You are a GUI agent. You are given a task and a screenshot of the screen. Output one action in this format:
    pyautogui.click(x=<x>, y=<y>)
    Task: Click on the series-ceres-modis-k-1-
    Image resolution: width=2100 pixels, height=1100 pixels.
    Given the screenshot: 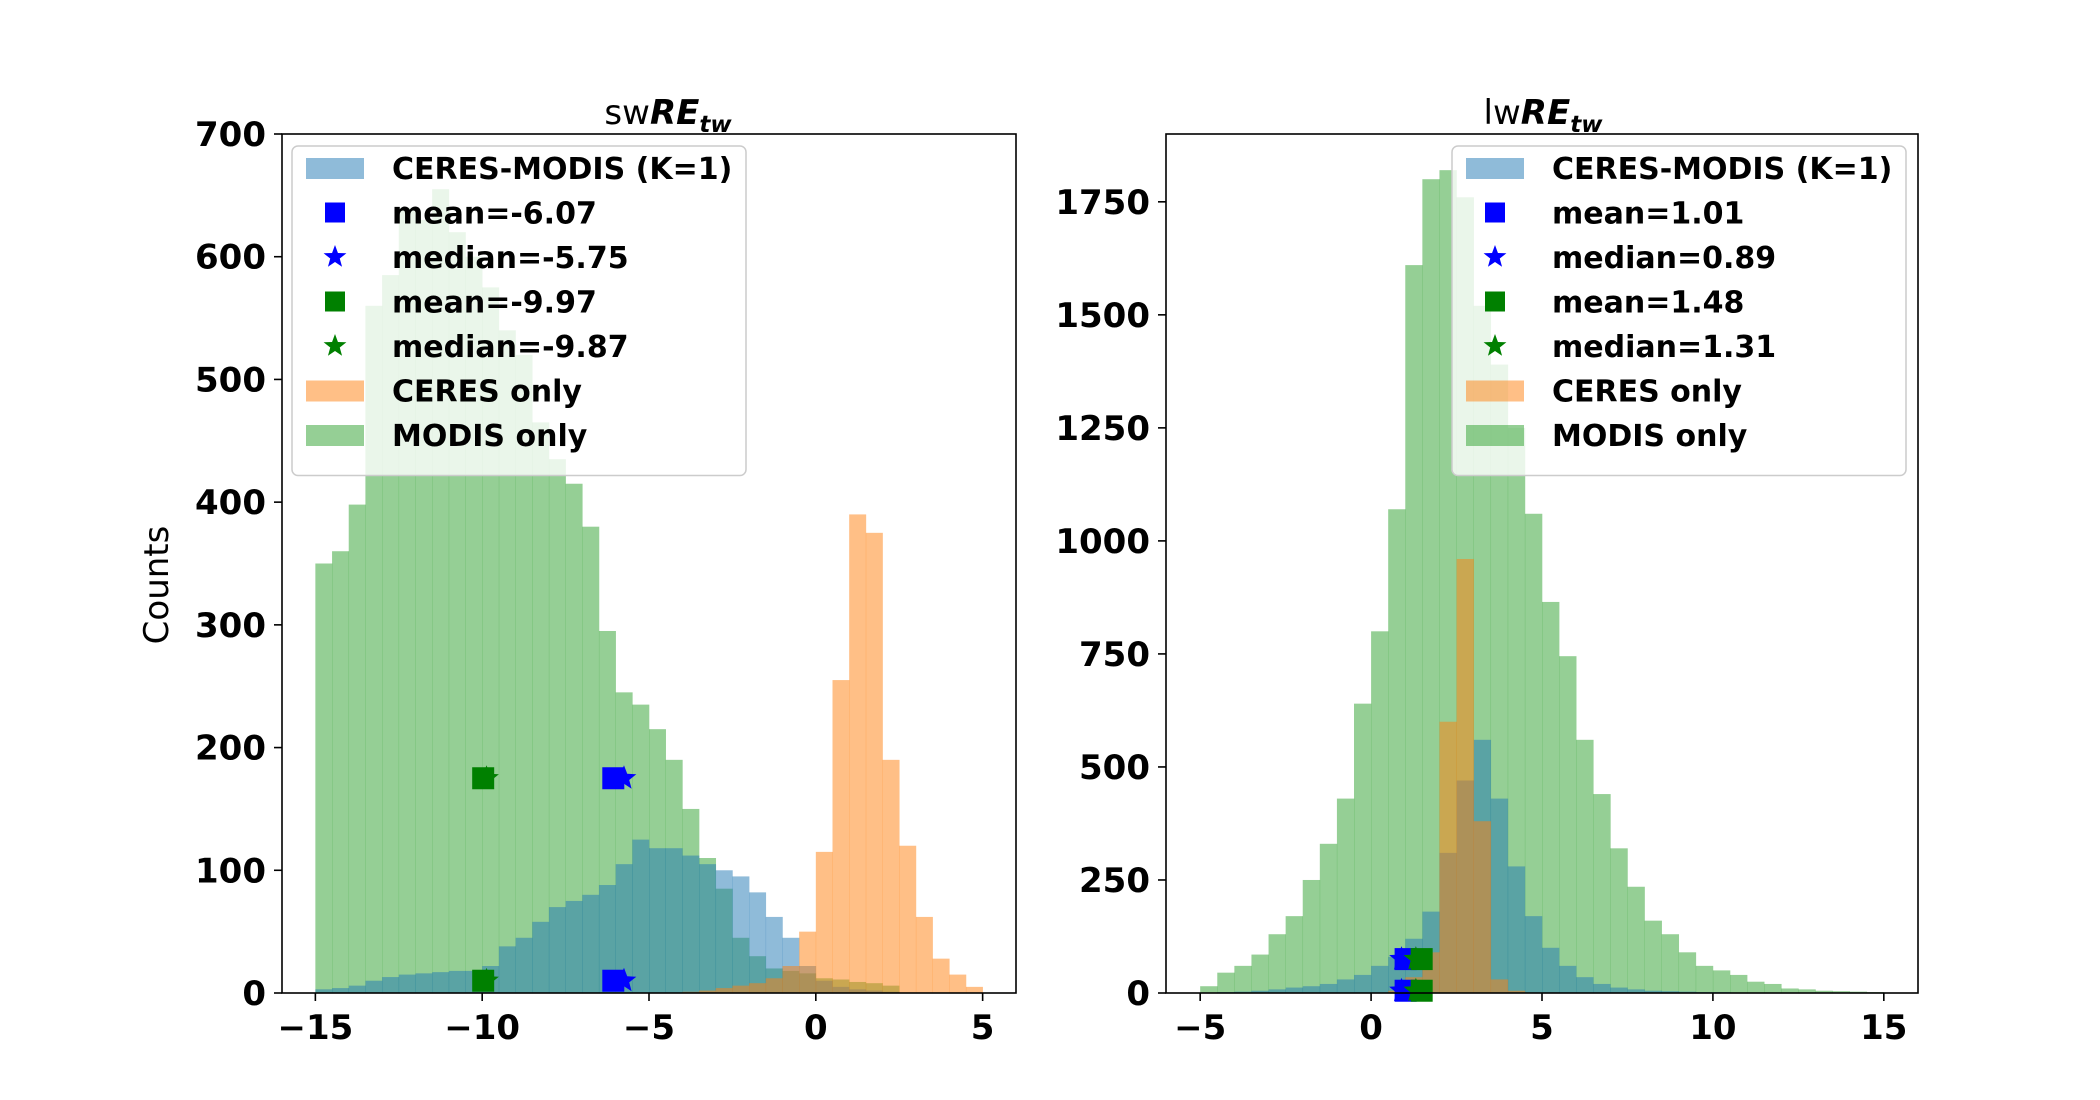 What is the action you would take?
    pyautogui.click(x=607, y=916)
    